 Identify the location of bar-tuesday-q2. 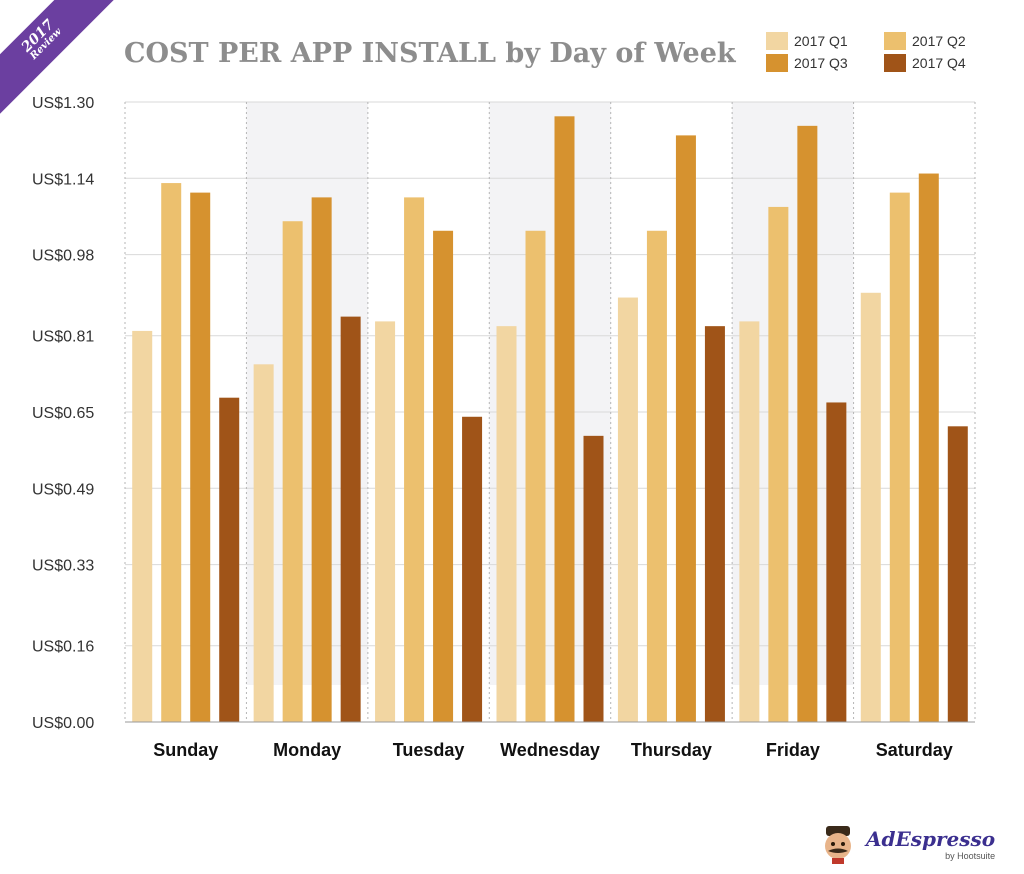
(414, 459).